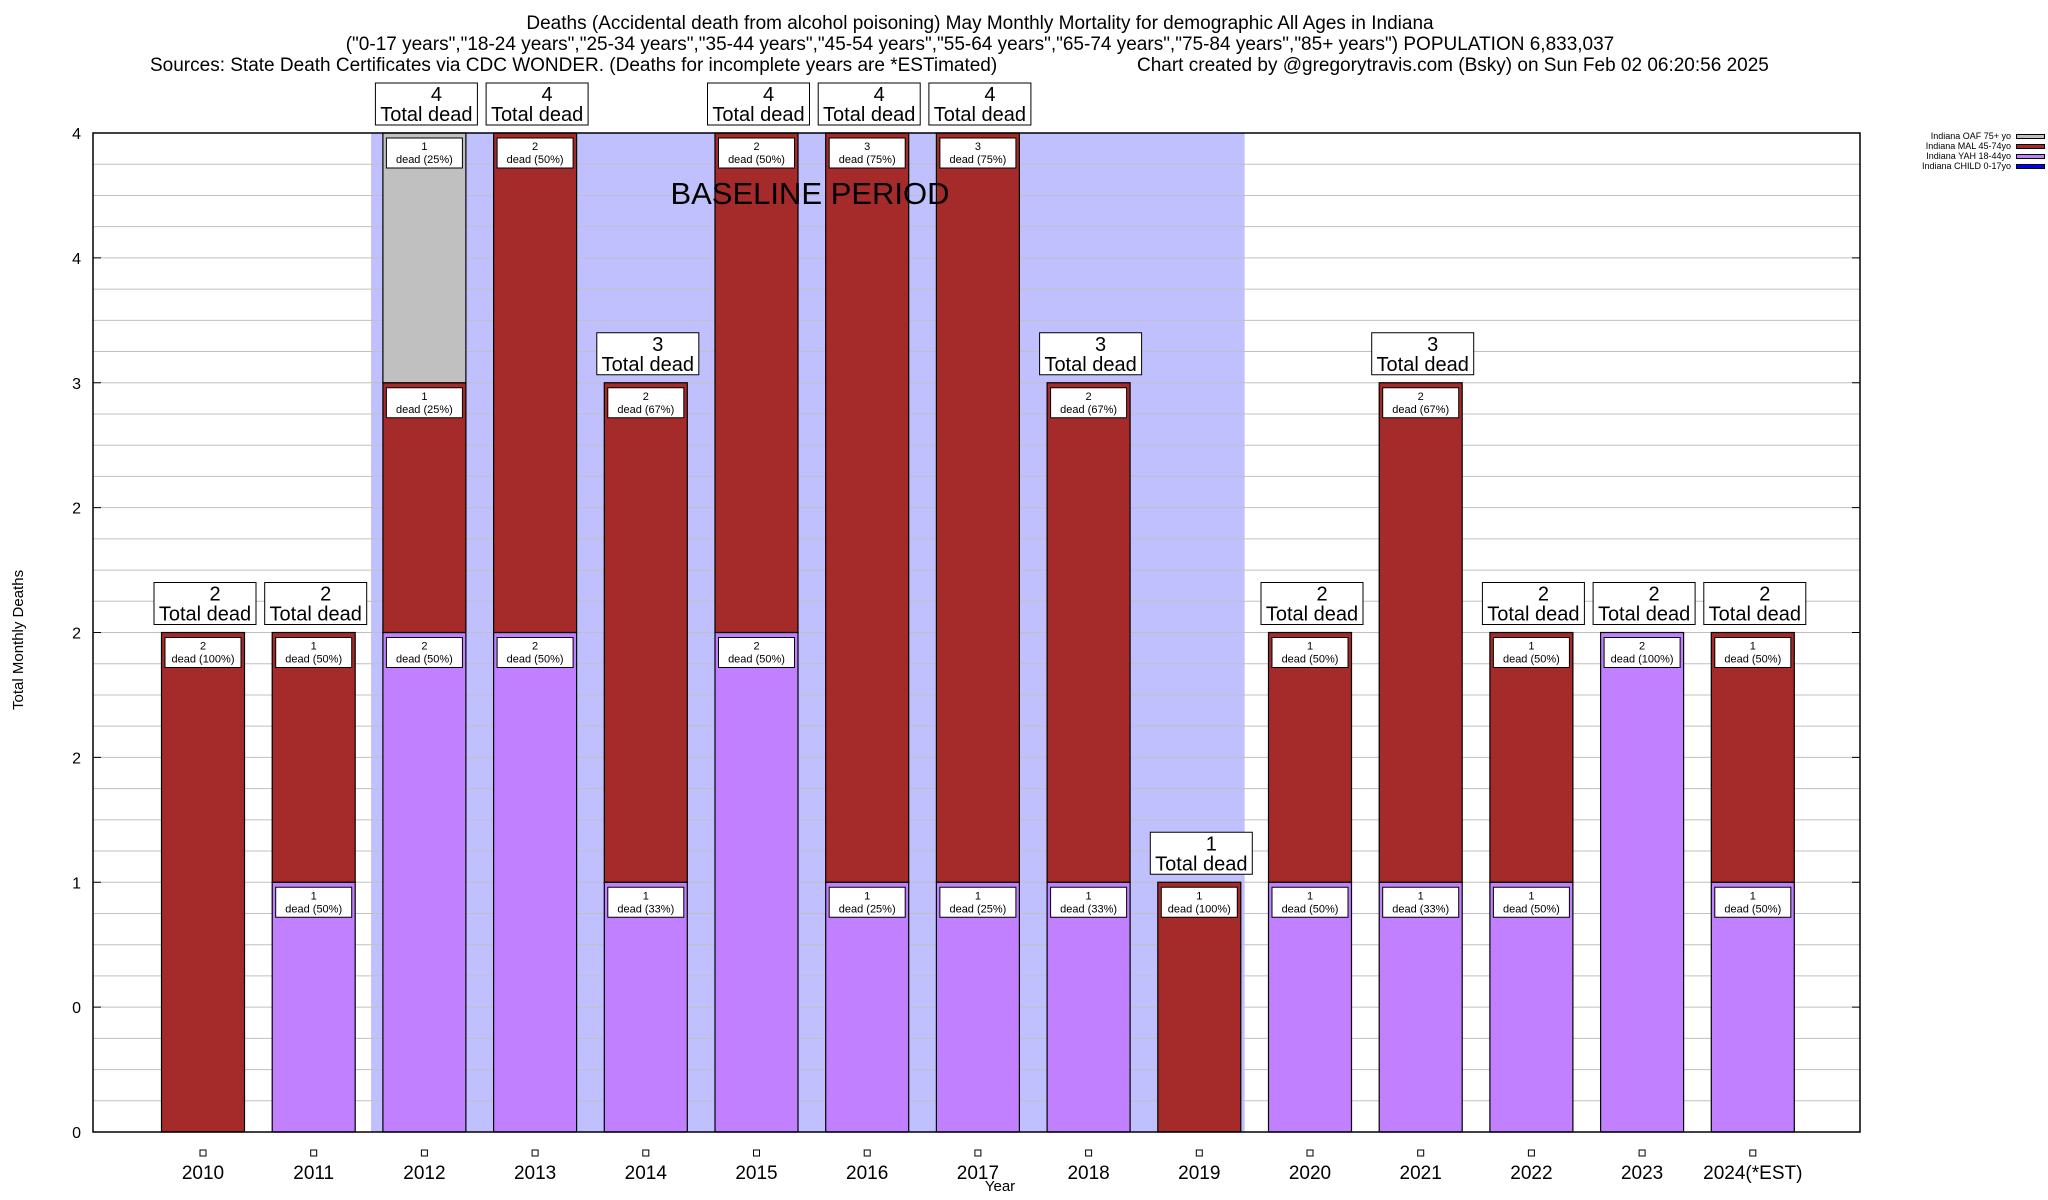  What do you see at coordinates (1000, 1186) in the screenshot?
I see `x-axis-label: Year` at bounding box center [1000, 1186].